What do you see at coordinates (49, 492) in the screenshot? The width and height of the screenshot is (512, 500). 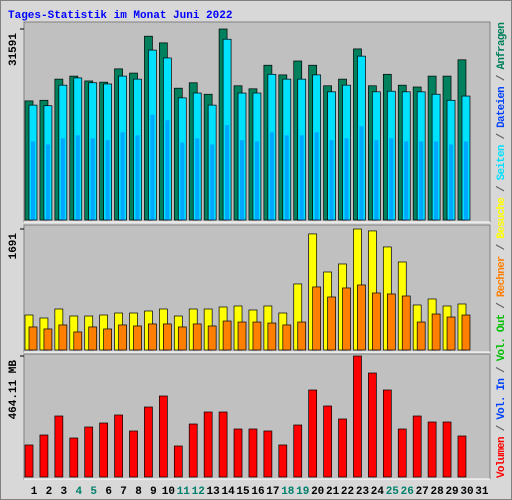 I see `x-tick-label: 2` at bounding box center [49, 492].